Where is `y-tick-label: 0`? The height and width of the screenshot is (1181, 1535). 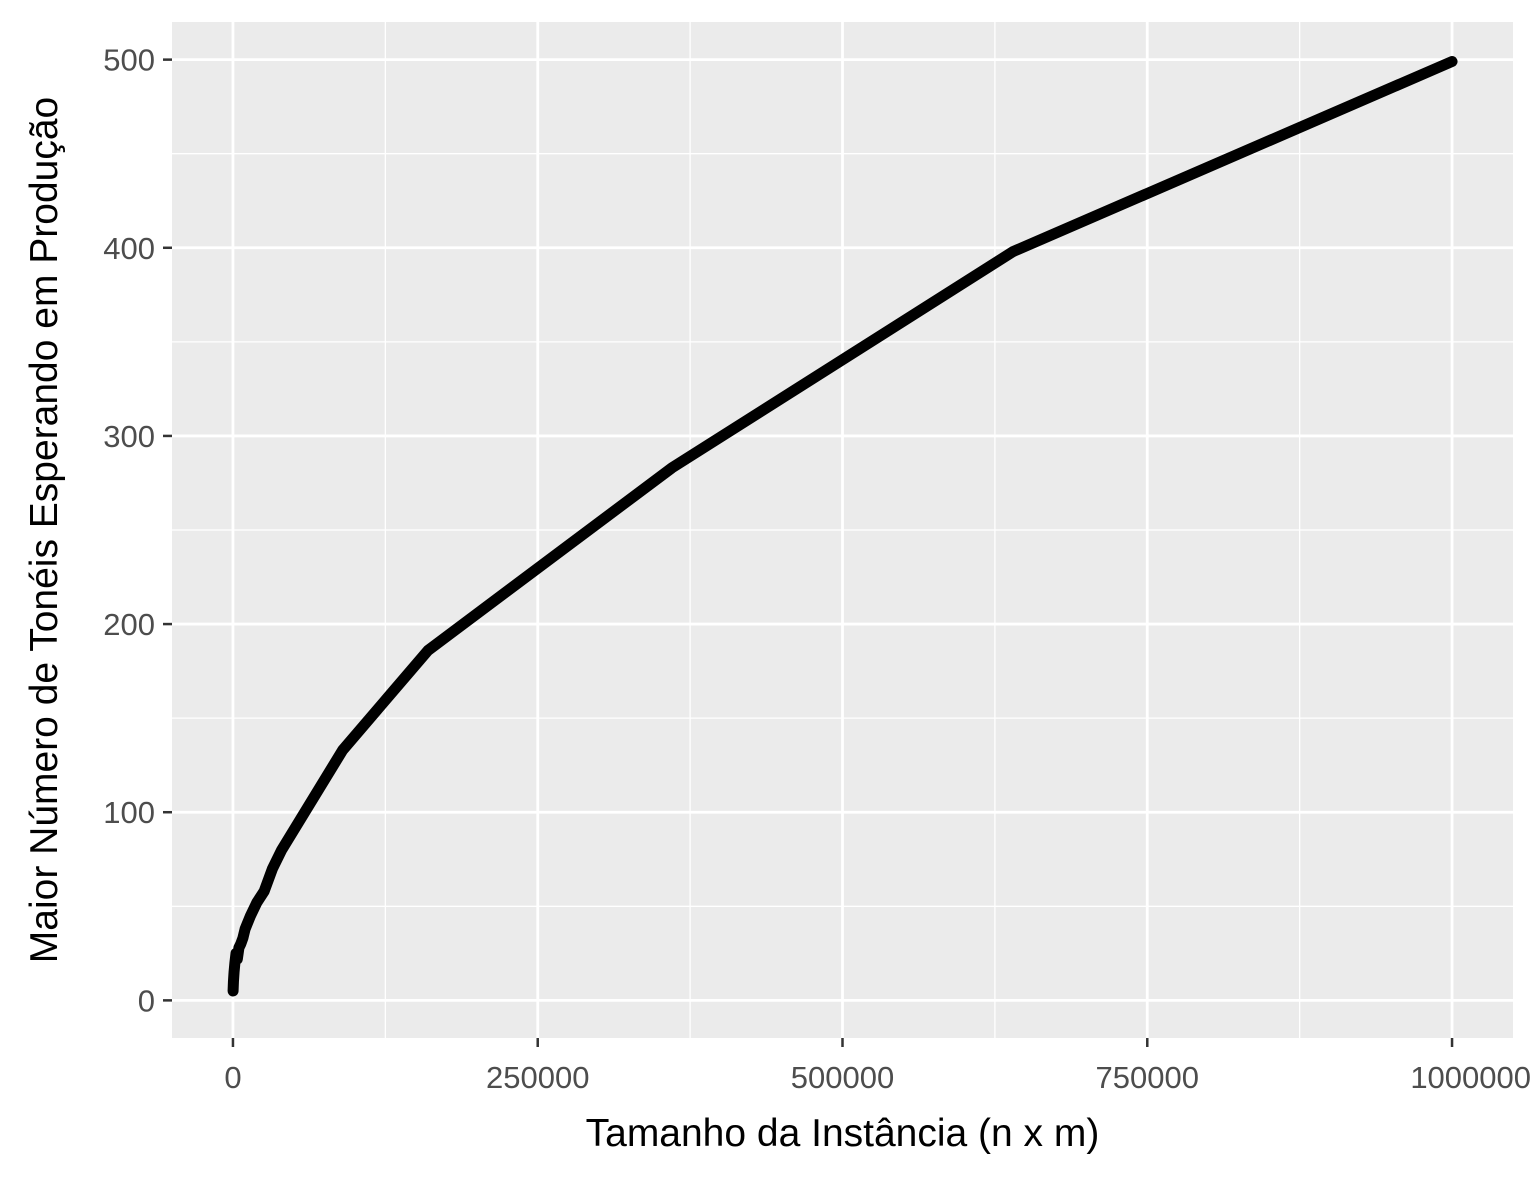 y-tick-label: 0 is located at coordinates (146, 1000).